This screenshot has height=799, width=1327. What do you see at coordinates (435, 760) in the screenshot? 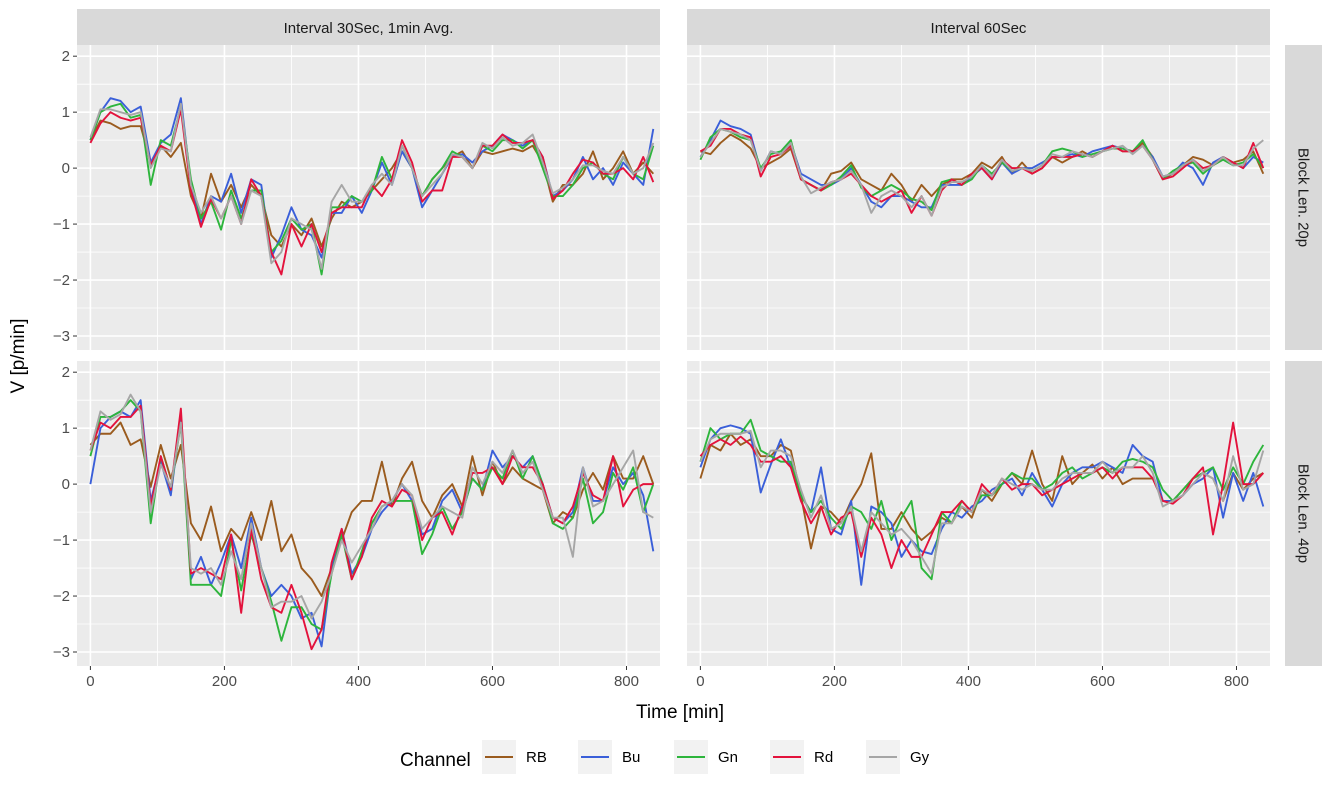
I see `legend-title: Channel` at bounding box center [435, 760].